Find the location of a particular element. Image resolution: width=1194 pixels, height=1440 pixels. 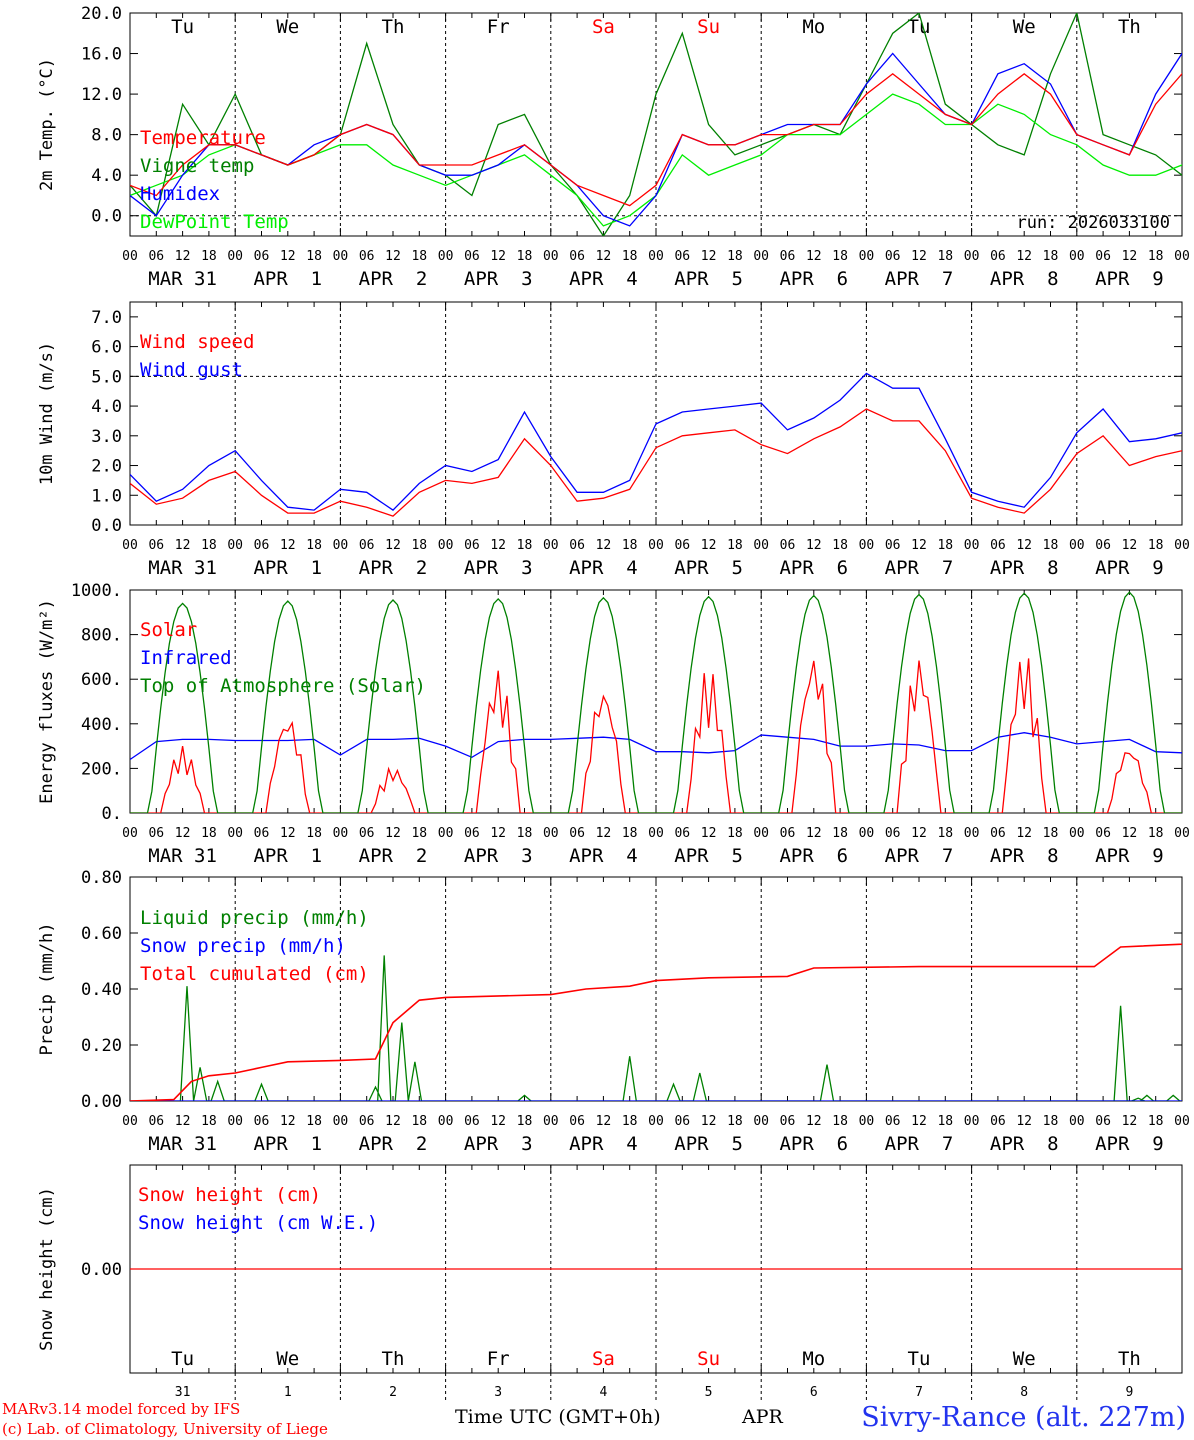

snow-day-name-label: We is located at coordinates (1024, 1359).